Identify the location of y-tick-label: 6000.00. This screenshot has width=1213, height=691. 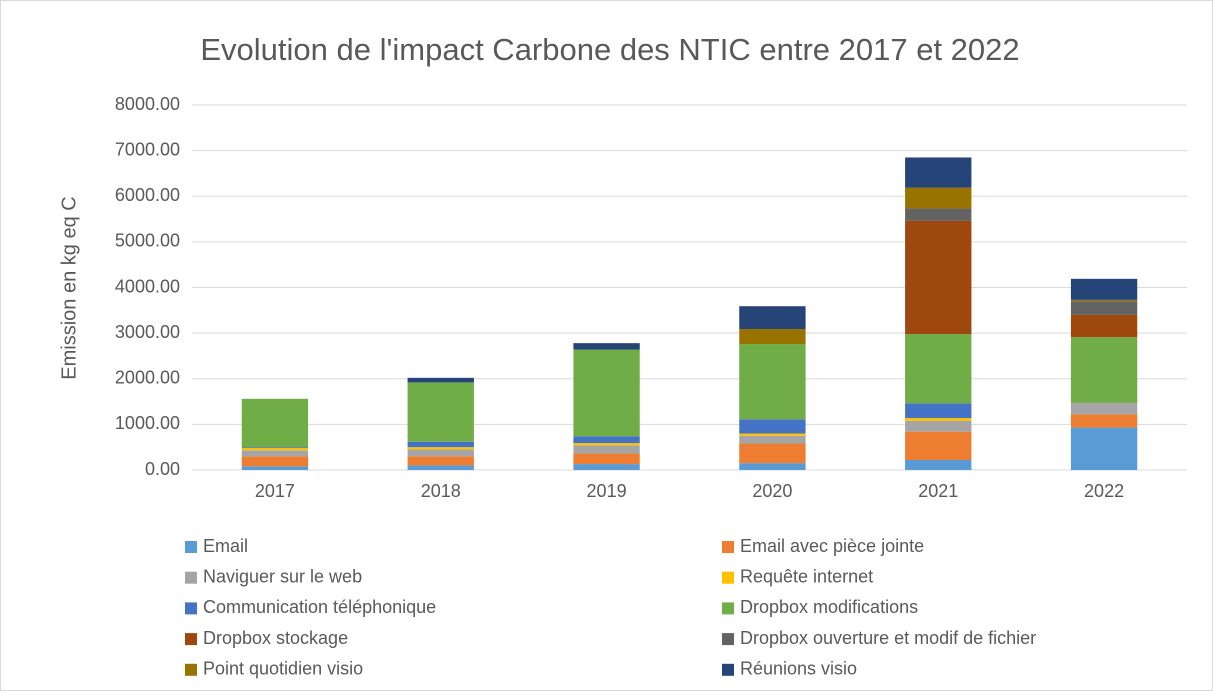
(147, 195).